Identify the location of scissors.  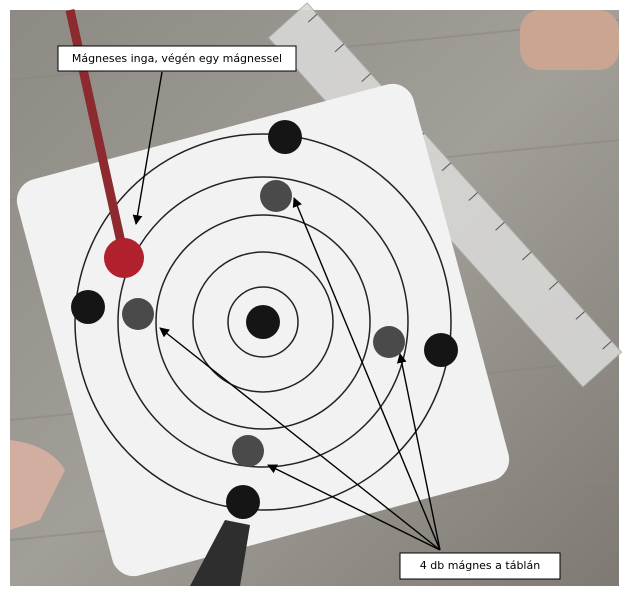
(220, 553).